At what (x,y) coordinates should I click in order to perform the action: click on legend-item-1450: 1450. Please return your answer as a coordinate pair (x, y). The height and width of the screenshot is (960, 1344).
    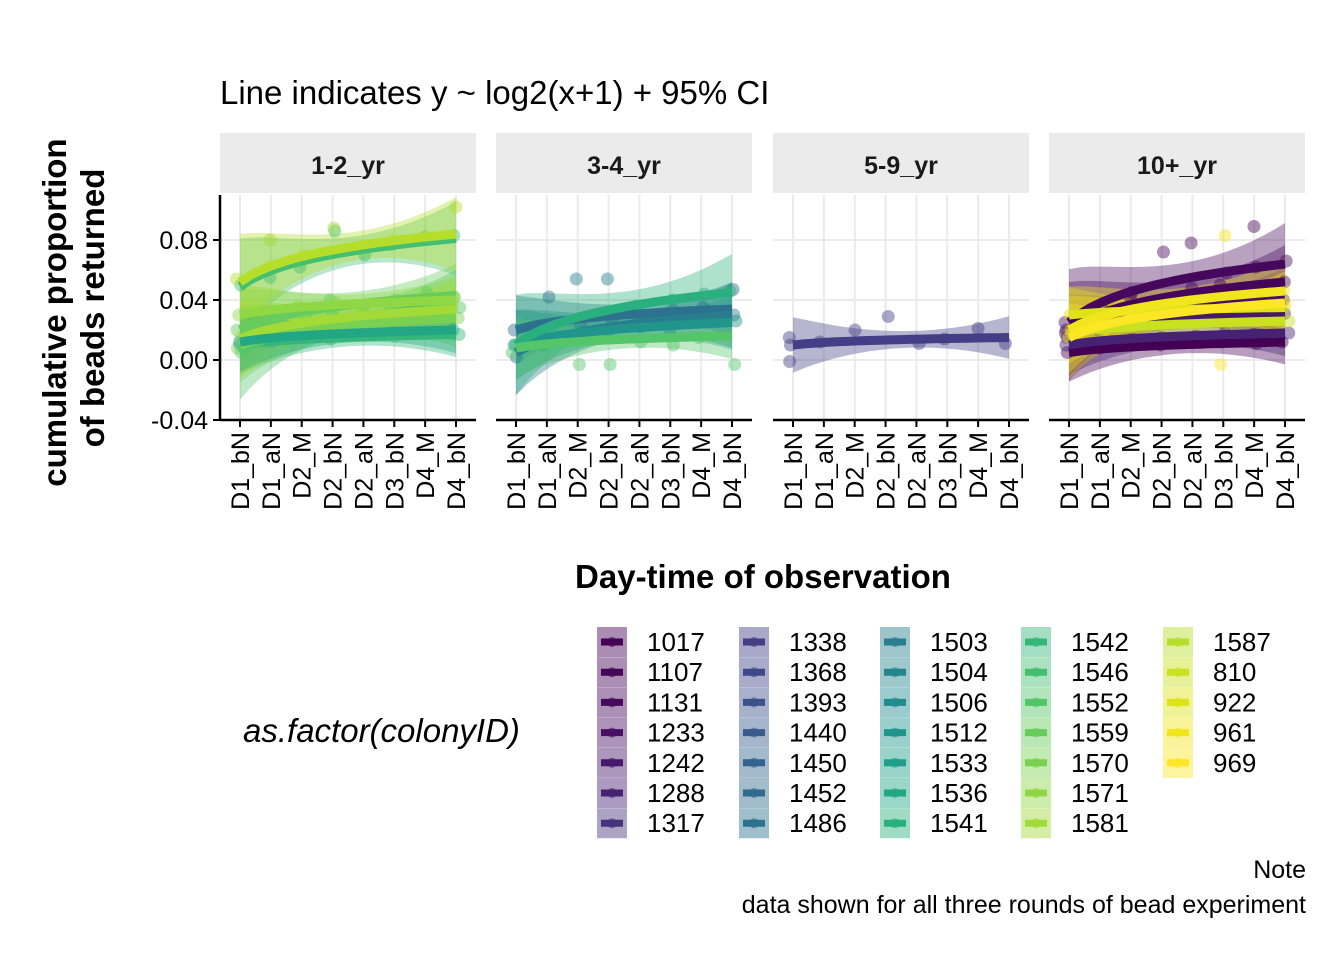
    Looking at the image, I should click on (793, 762).